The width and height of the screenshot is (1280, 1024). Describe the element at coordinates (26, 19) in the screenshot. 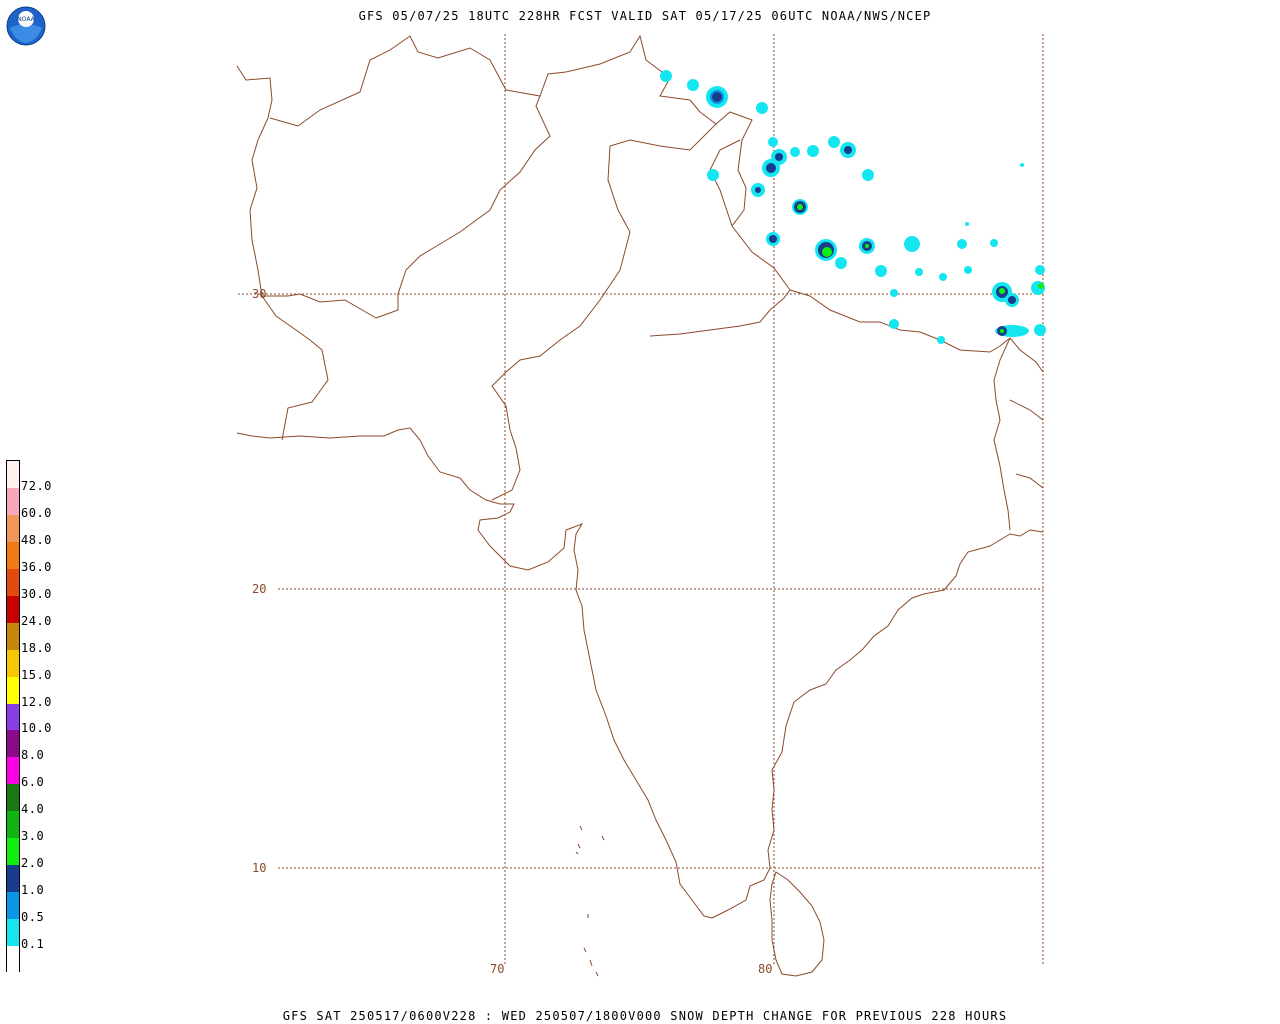

I see `logo-text: NOAA` at that location.